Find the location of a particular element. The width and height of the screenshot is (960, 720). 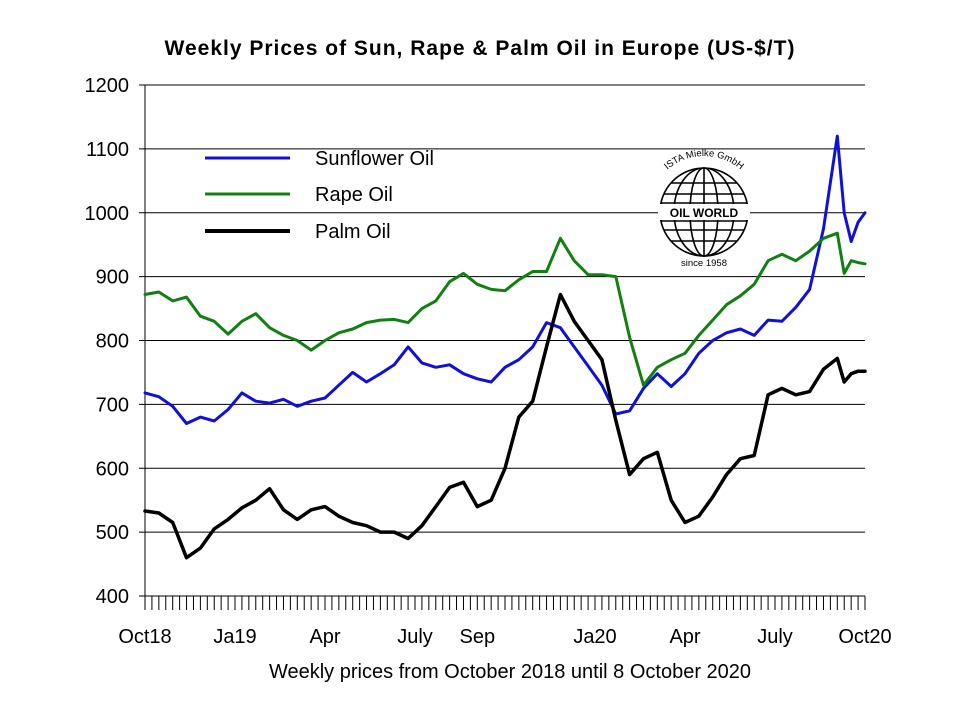

legend: Sunflower Oil Rape Oil Palm Oil is located at coordinates (319, 195).